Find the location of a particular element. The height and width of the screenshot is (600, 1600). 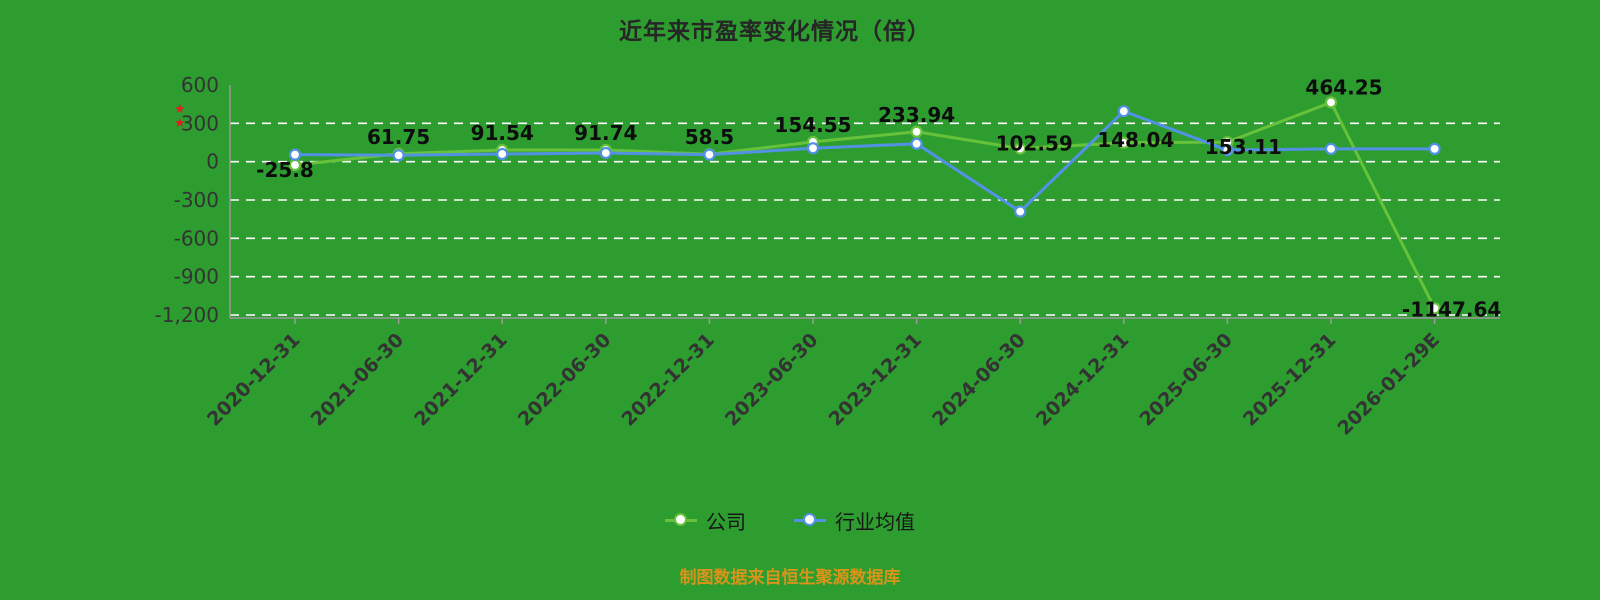

x-axis-label: 2025-12-31 is located at coordinates (1290, 380).